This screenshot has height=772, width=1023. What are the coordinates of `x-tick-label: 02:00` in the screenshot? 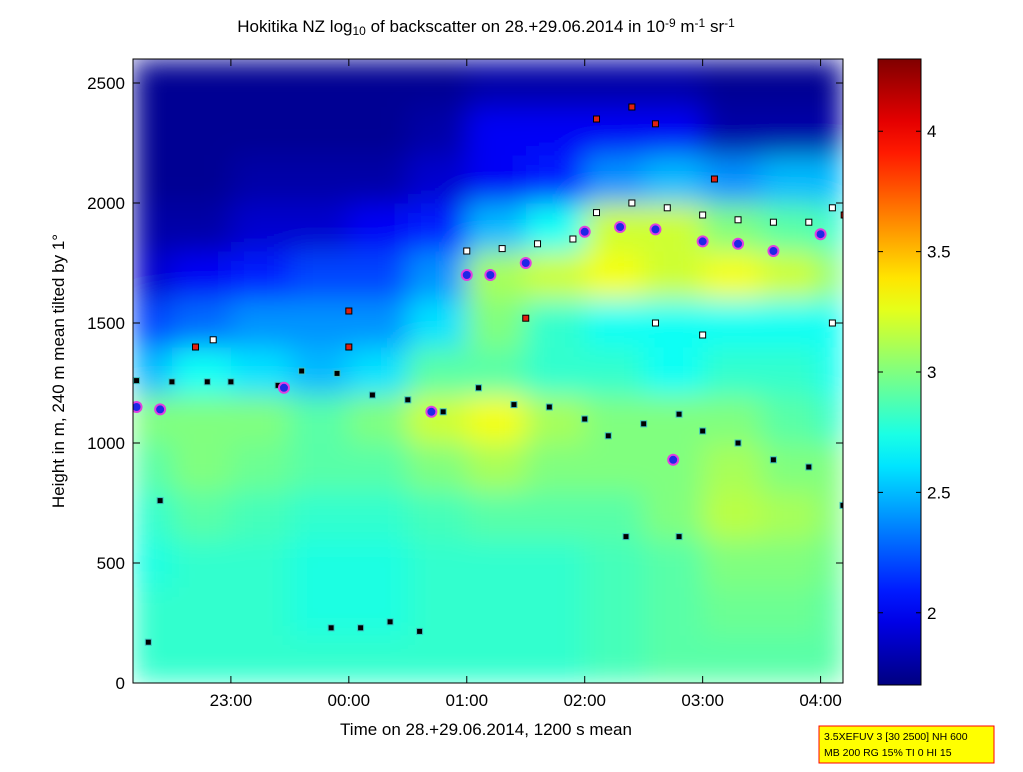 It's located at (584, 700).